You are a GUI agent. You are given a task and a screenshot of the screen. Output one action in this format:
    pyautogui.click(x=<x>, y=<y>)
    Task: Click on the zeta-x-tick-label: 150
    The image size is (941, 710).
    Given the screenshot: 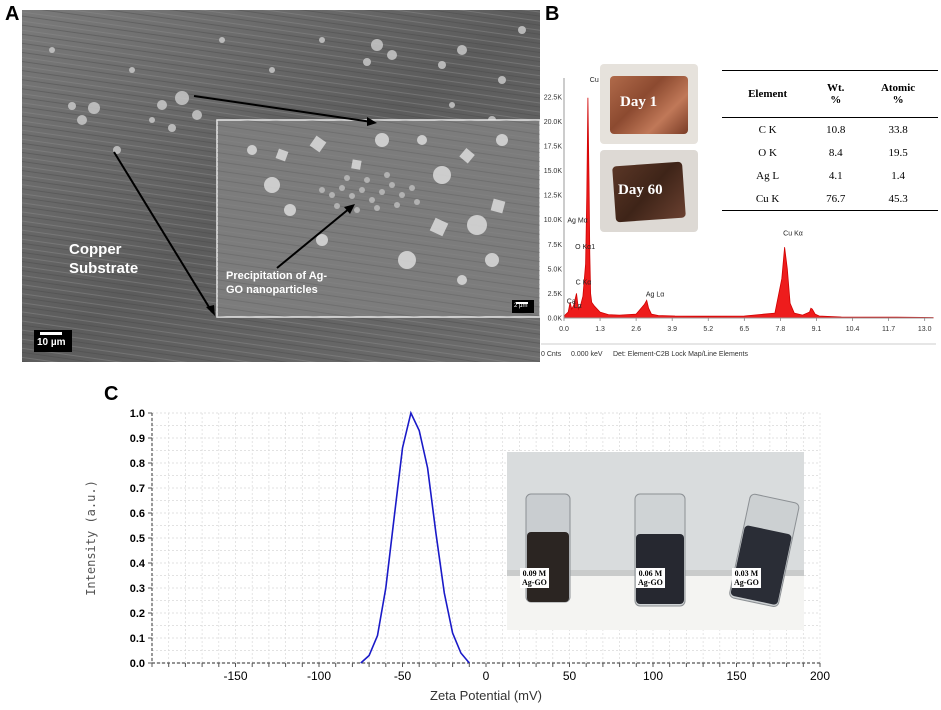 What is the action you would take?
    pyautogui.click(x=736, y=676)
    